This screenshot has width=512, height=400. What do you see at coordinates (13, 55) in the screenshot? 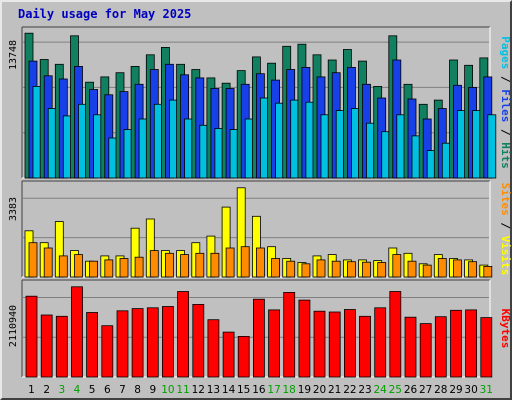
I see `panel-0-ymax-label: 13748` at bounding box center [13, 55].